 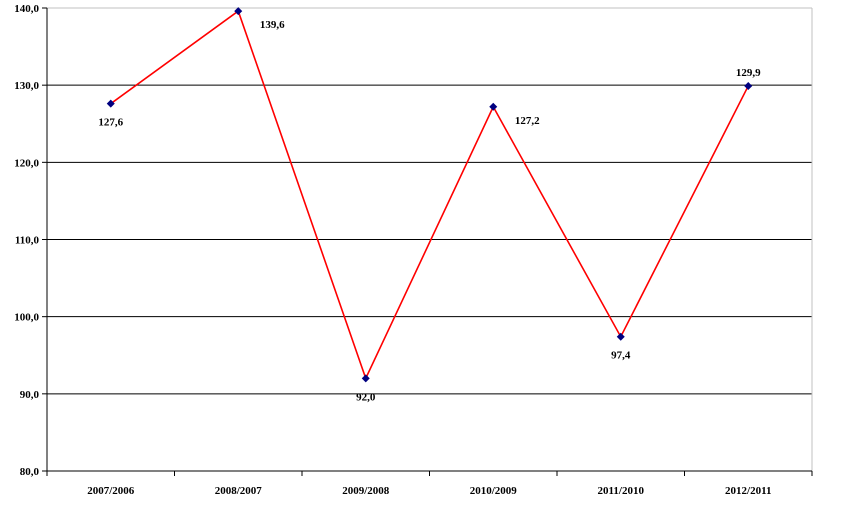 I want to click on y-tick-label: 130,0, so click(x=26, y=86).